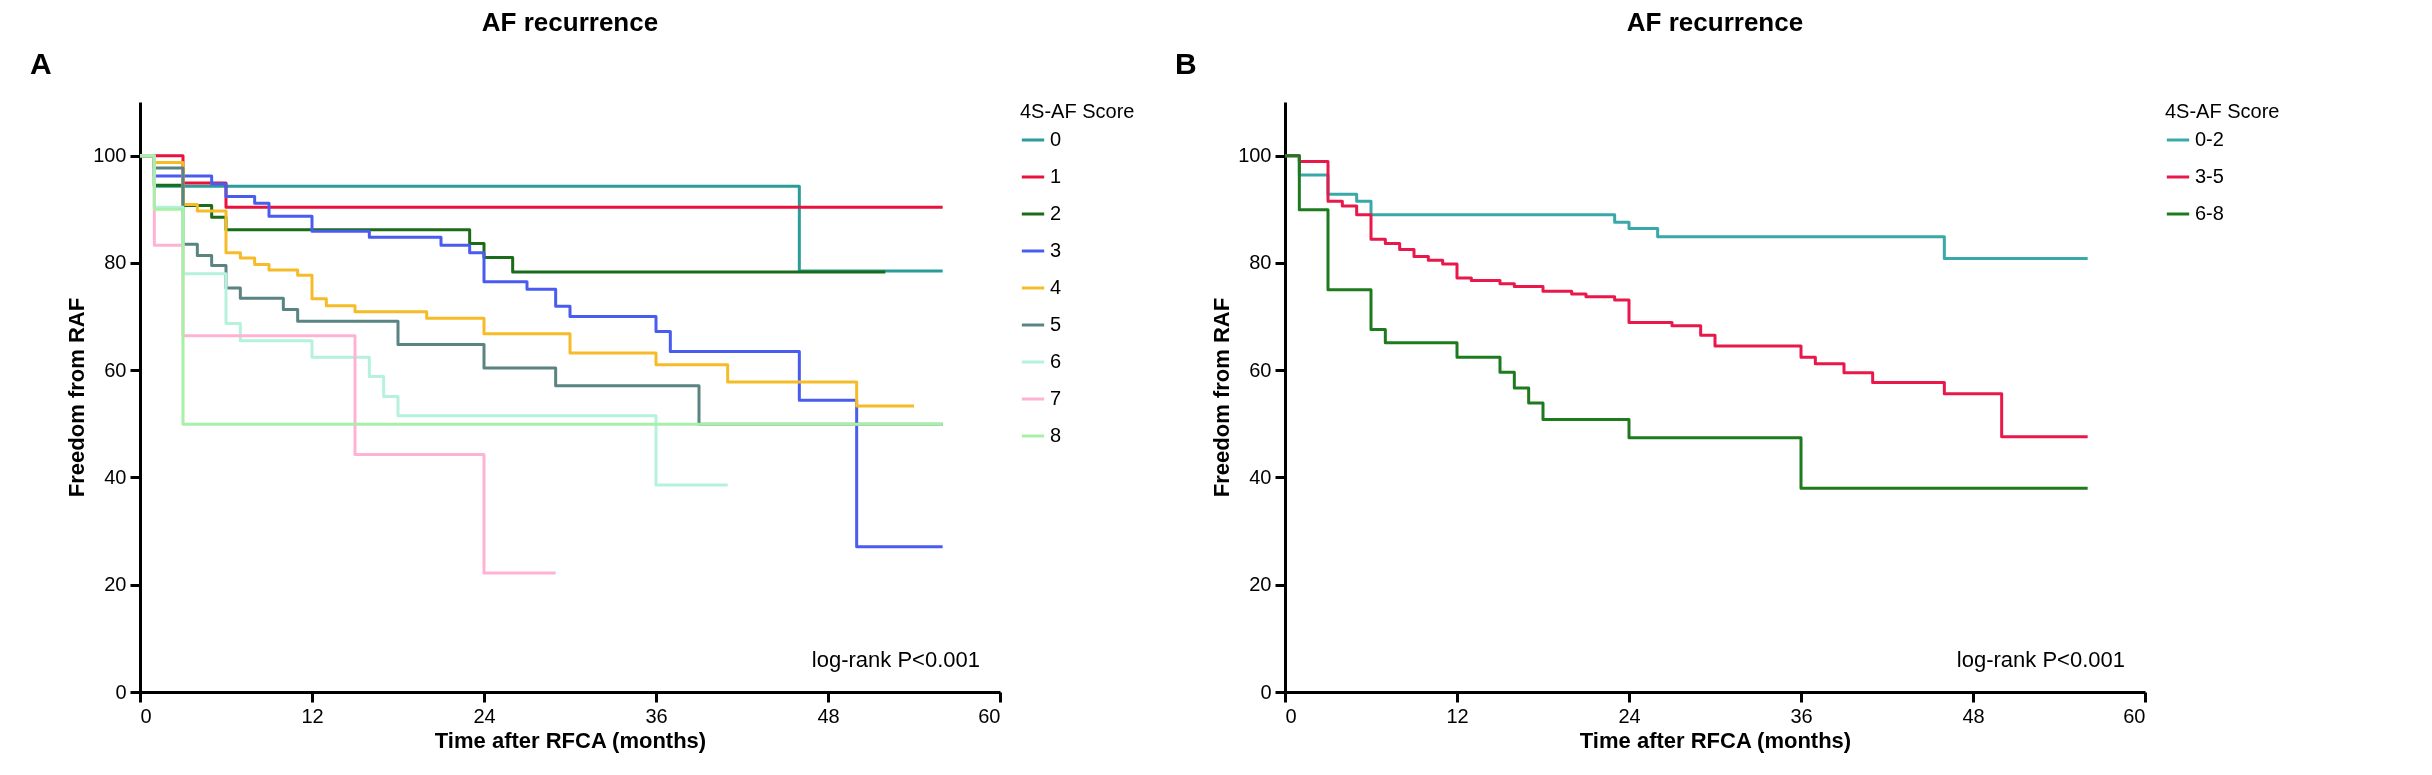  I want to click on legend-label: 4, so click(1056, 287).